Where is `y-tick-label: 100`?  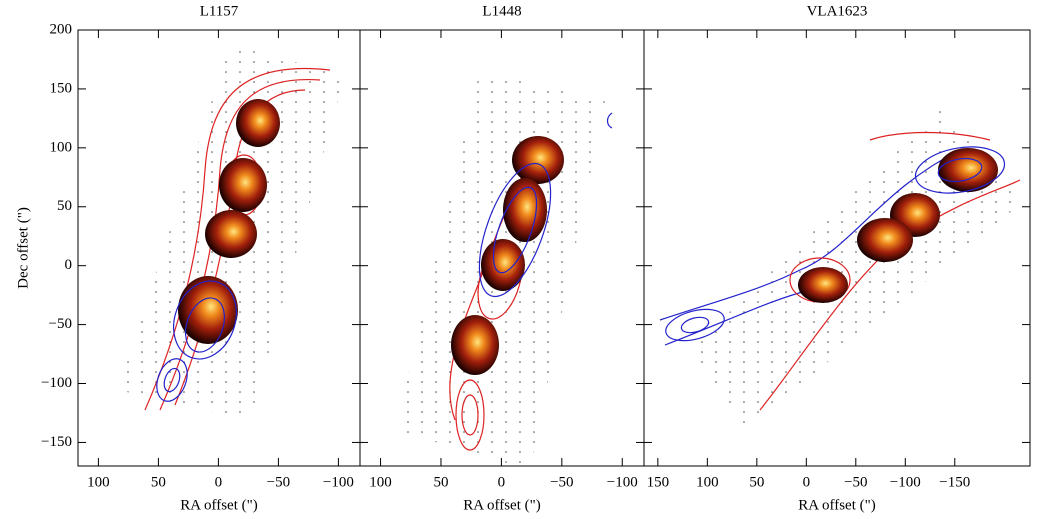
y-tick-label: 100 is located at coordinates (61, 147).